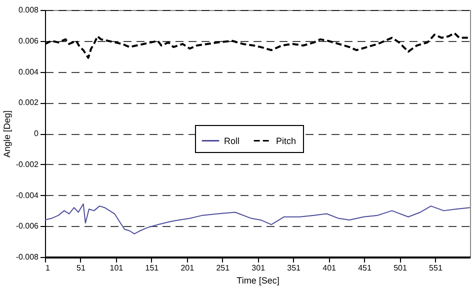 The image size is (474, 287). I want to click on x-tick-label: 1, so click(48, 268).